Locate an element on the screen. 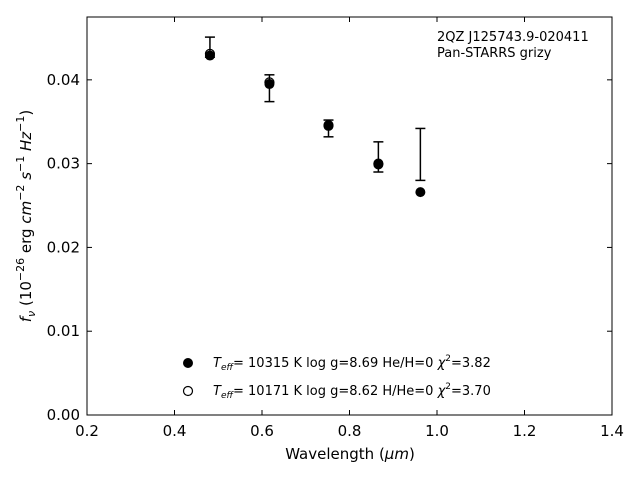 The height and width of the screenshot is (480, 640). y-tick-label: 0.03 is located at coordinates (63, 164).